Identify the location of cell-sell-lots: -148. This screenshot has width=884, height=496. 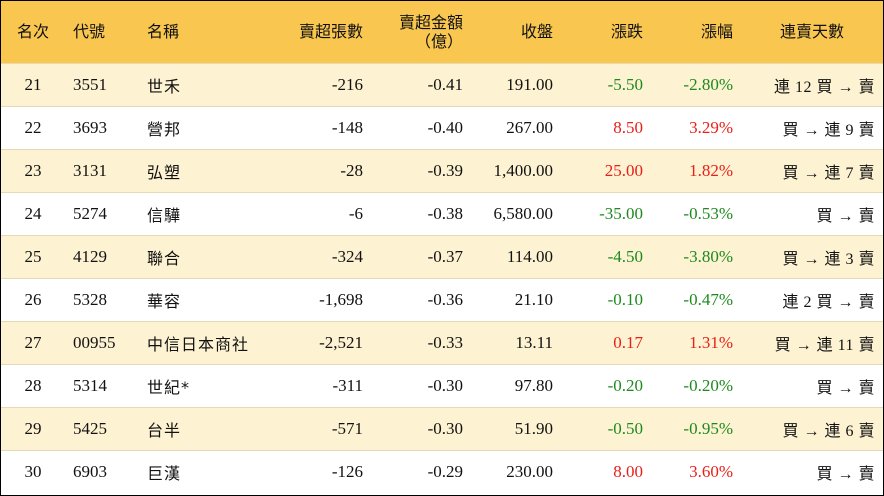
(325, 127).